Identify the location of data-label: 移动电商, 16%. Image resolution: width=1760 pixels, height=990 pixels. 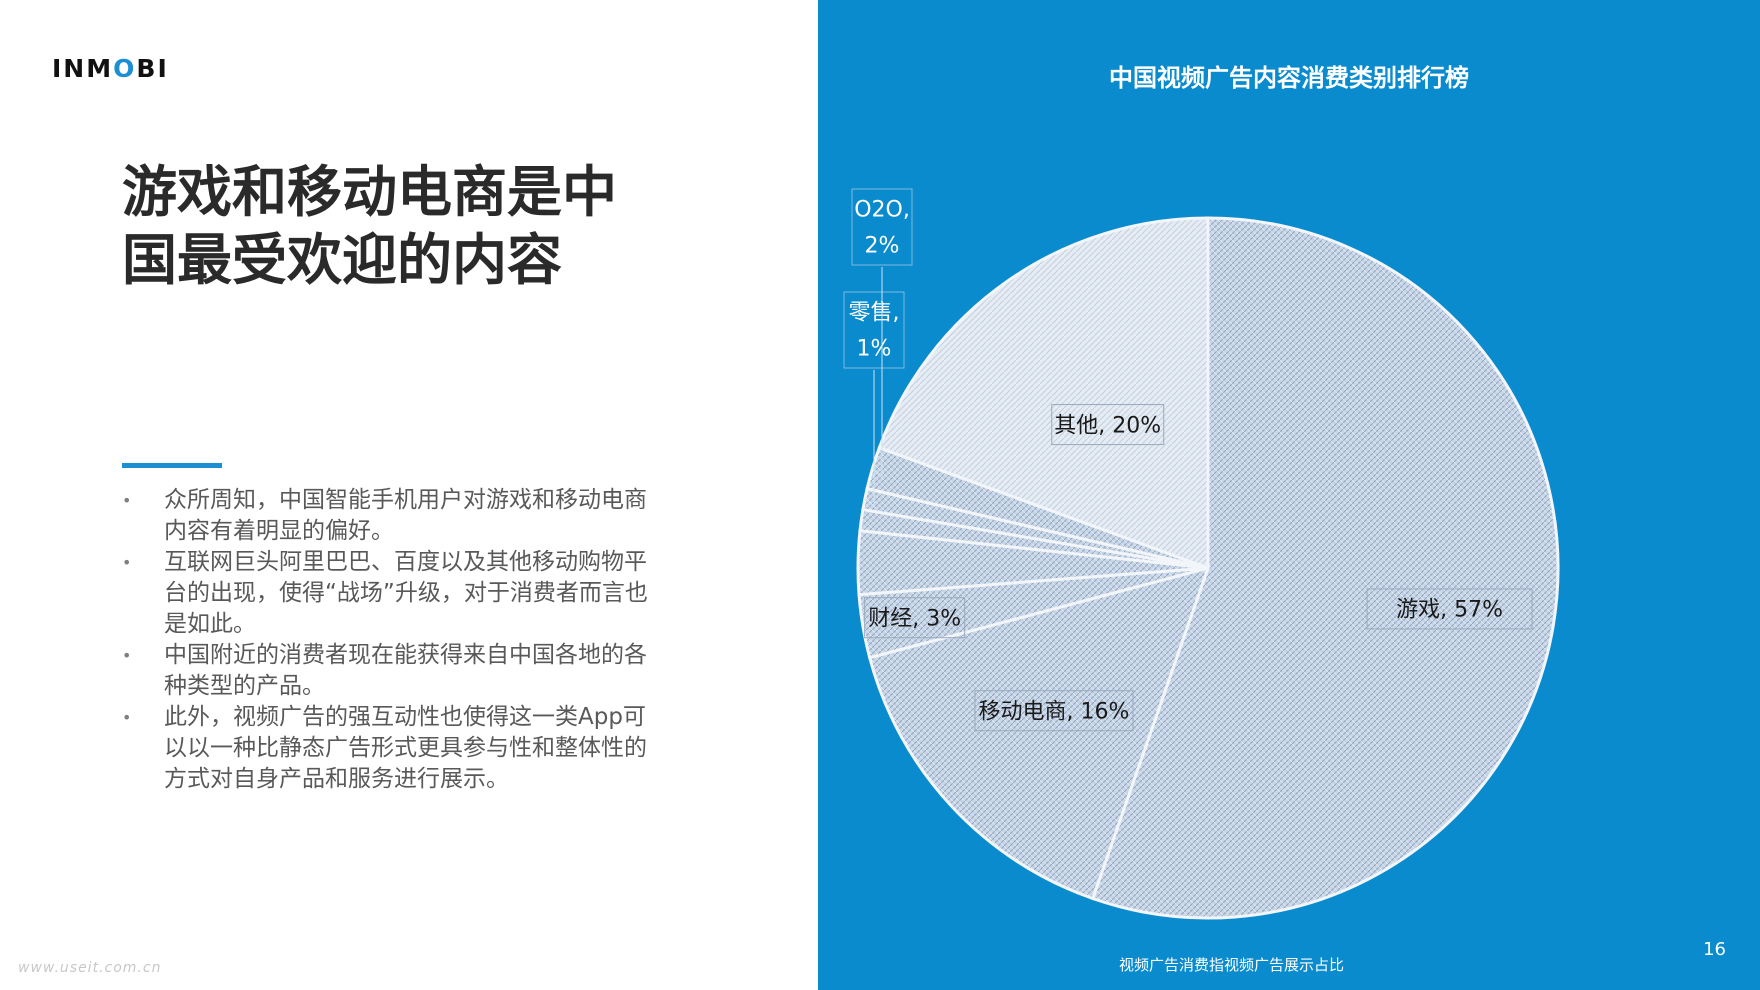
(1054, 711).